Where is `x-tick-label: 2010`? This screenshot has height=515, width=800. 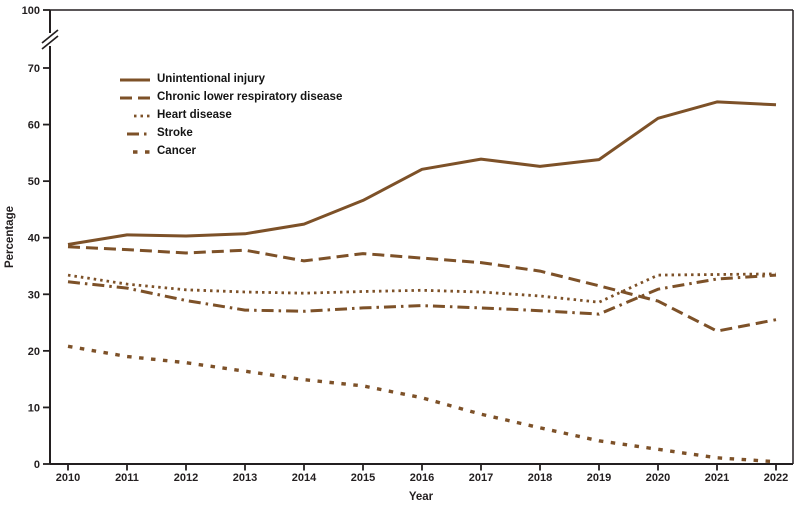
x-tick-label: 2010 is located at coordinates (68, 478).